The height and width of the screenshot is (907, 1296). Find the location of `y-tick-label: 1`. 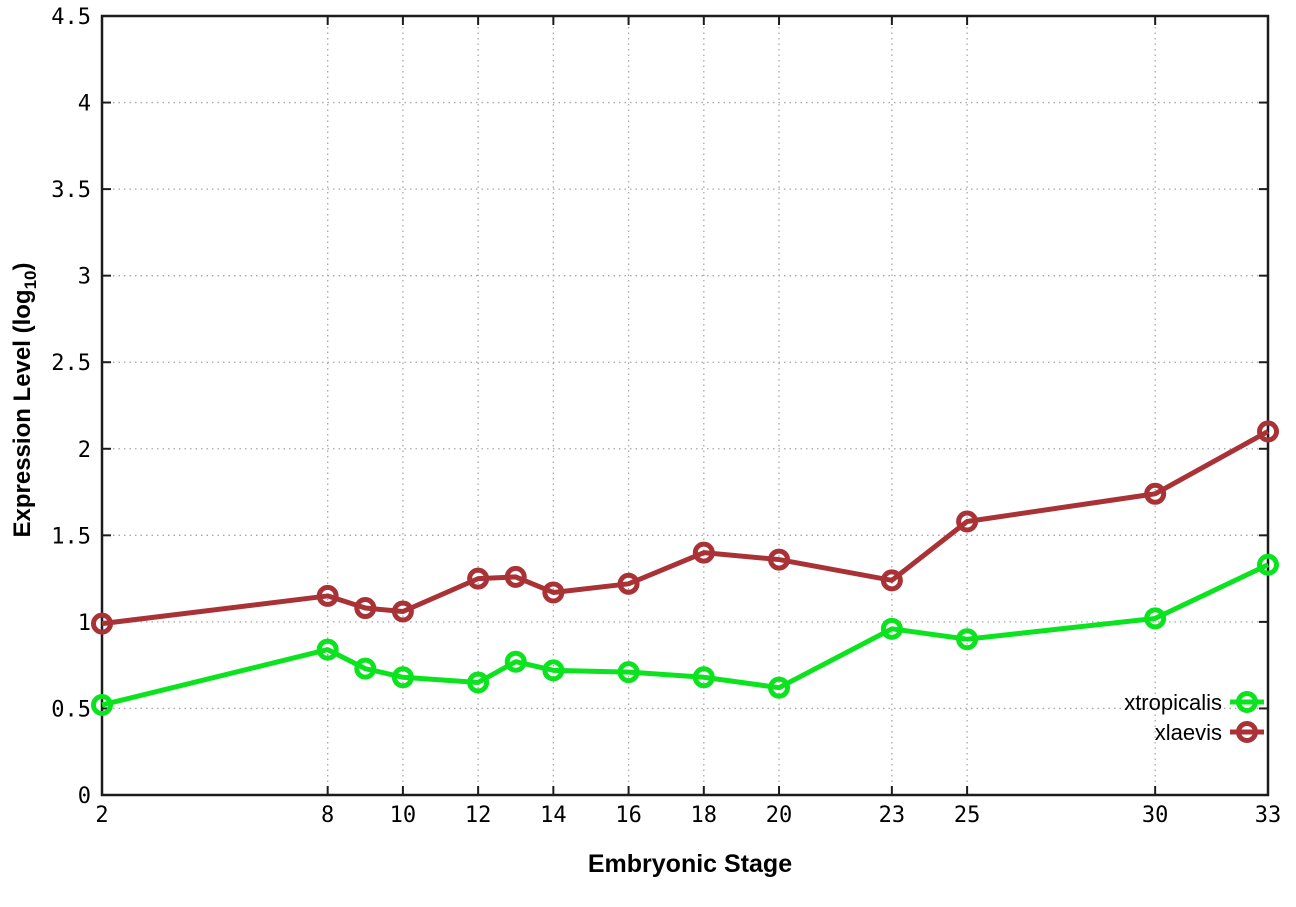

y-tick-label: 1 is located at coordinates (84, 623).